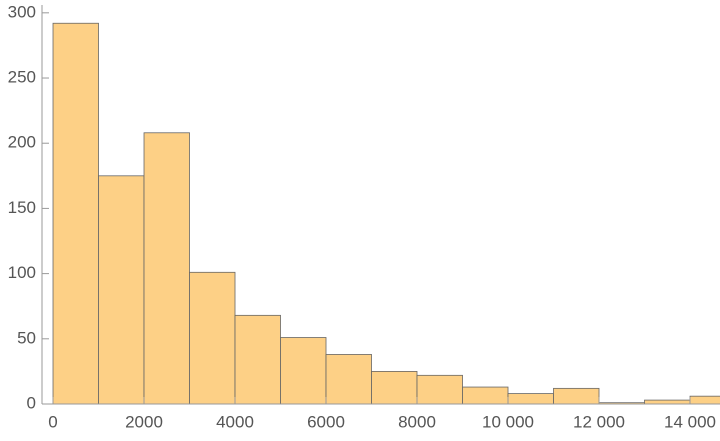 This screenshot has height=441, width=720. I want to click on y-tick-label: 150, so click(22, 207).